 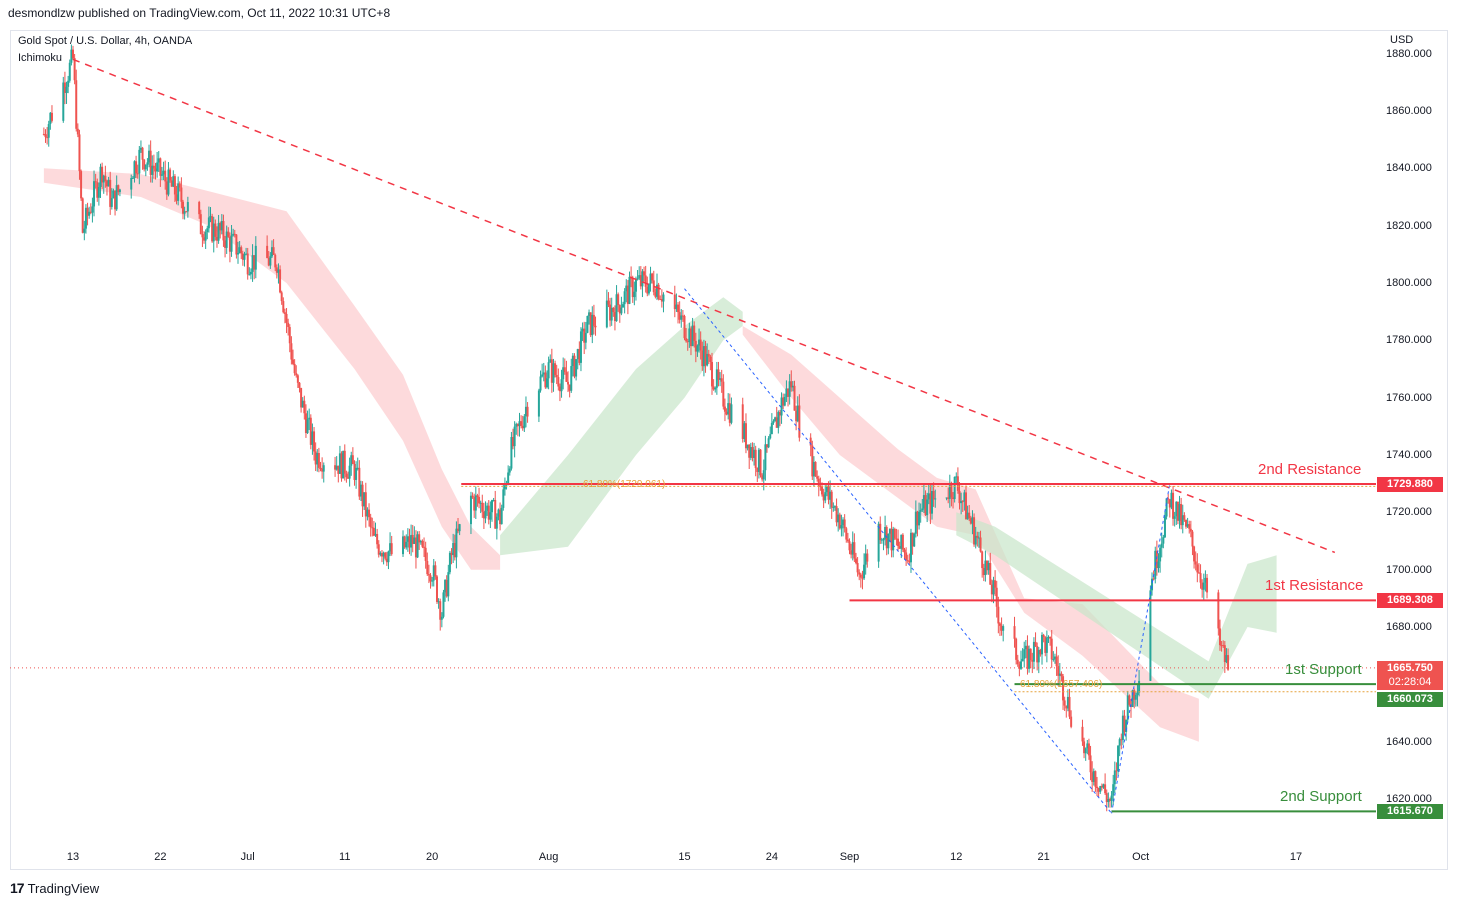 I want to click on x-tick-label: 17, so click(x=1296, y=857).